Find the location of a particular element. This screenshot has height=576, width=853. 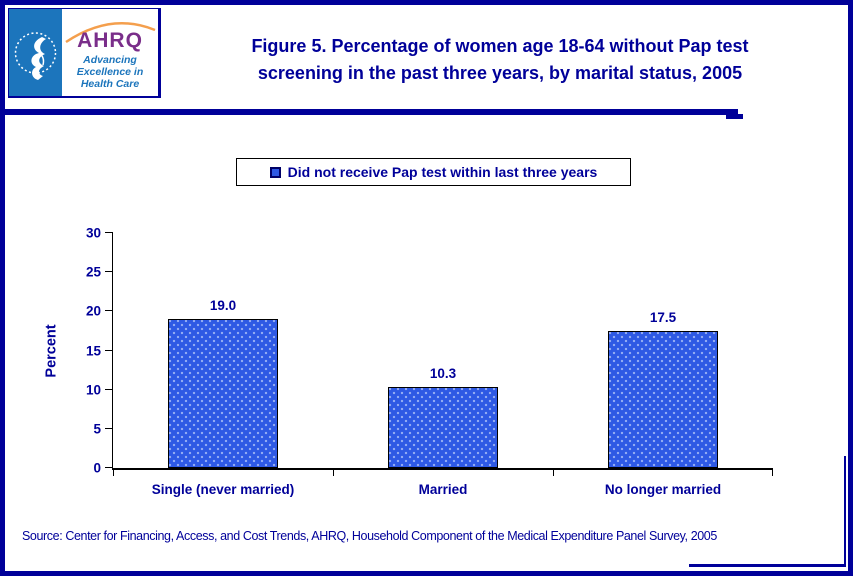

y-tick-label: 20 is located at coordinates (93, 311).